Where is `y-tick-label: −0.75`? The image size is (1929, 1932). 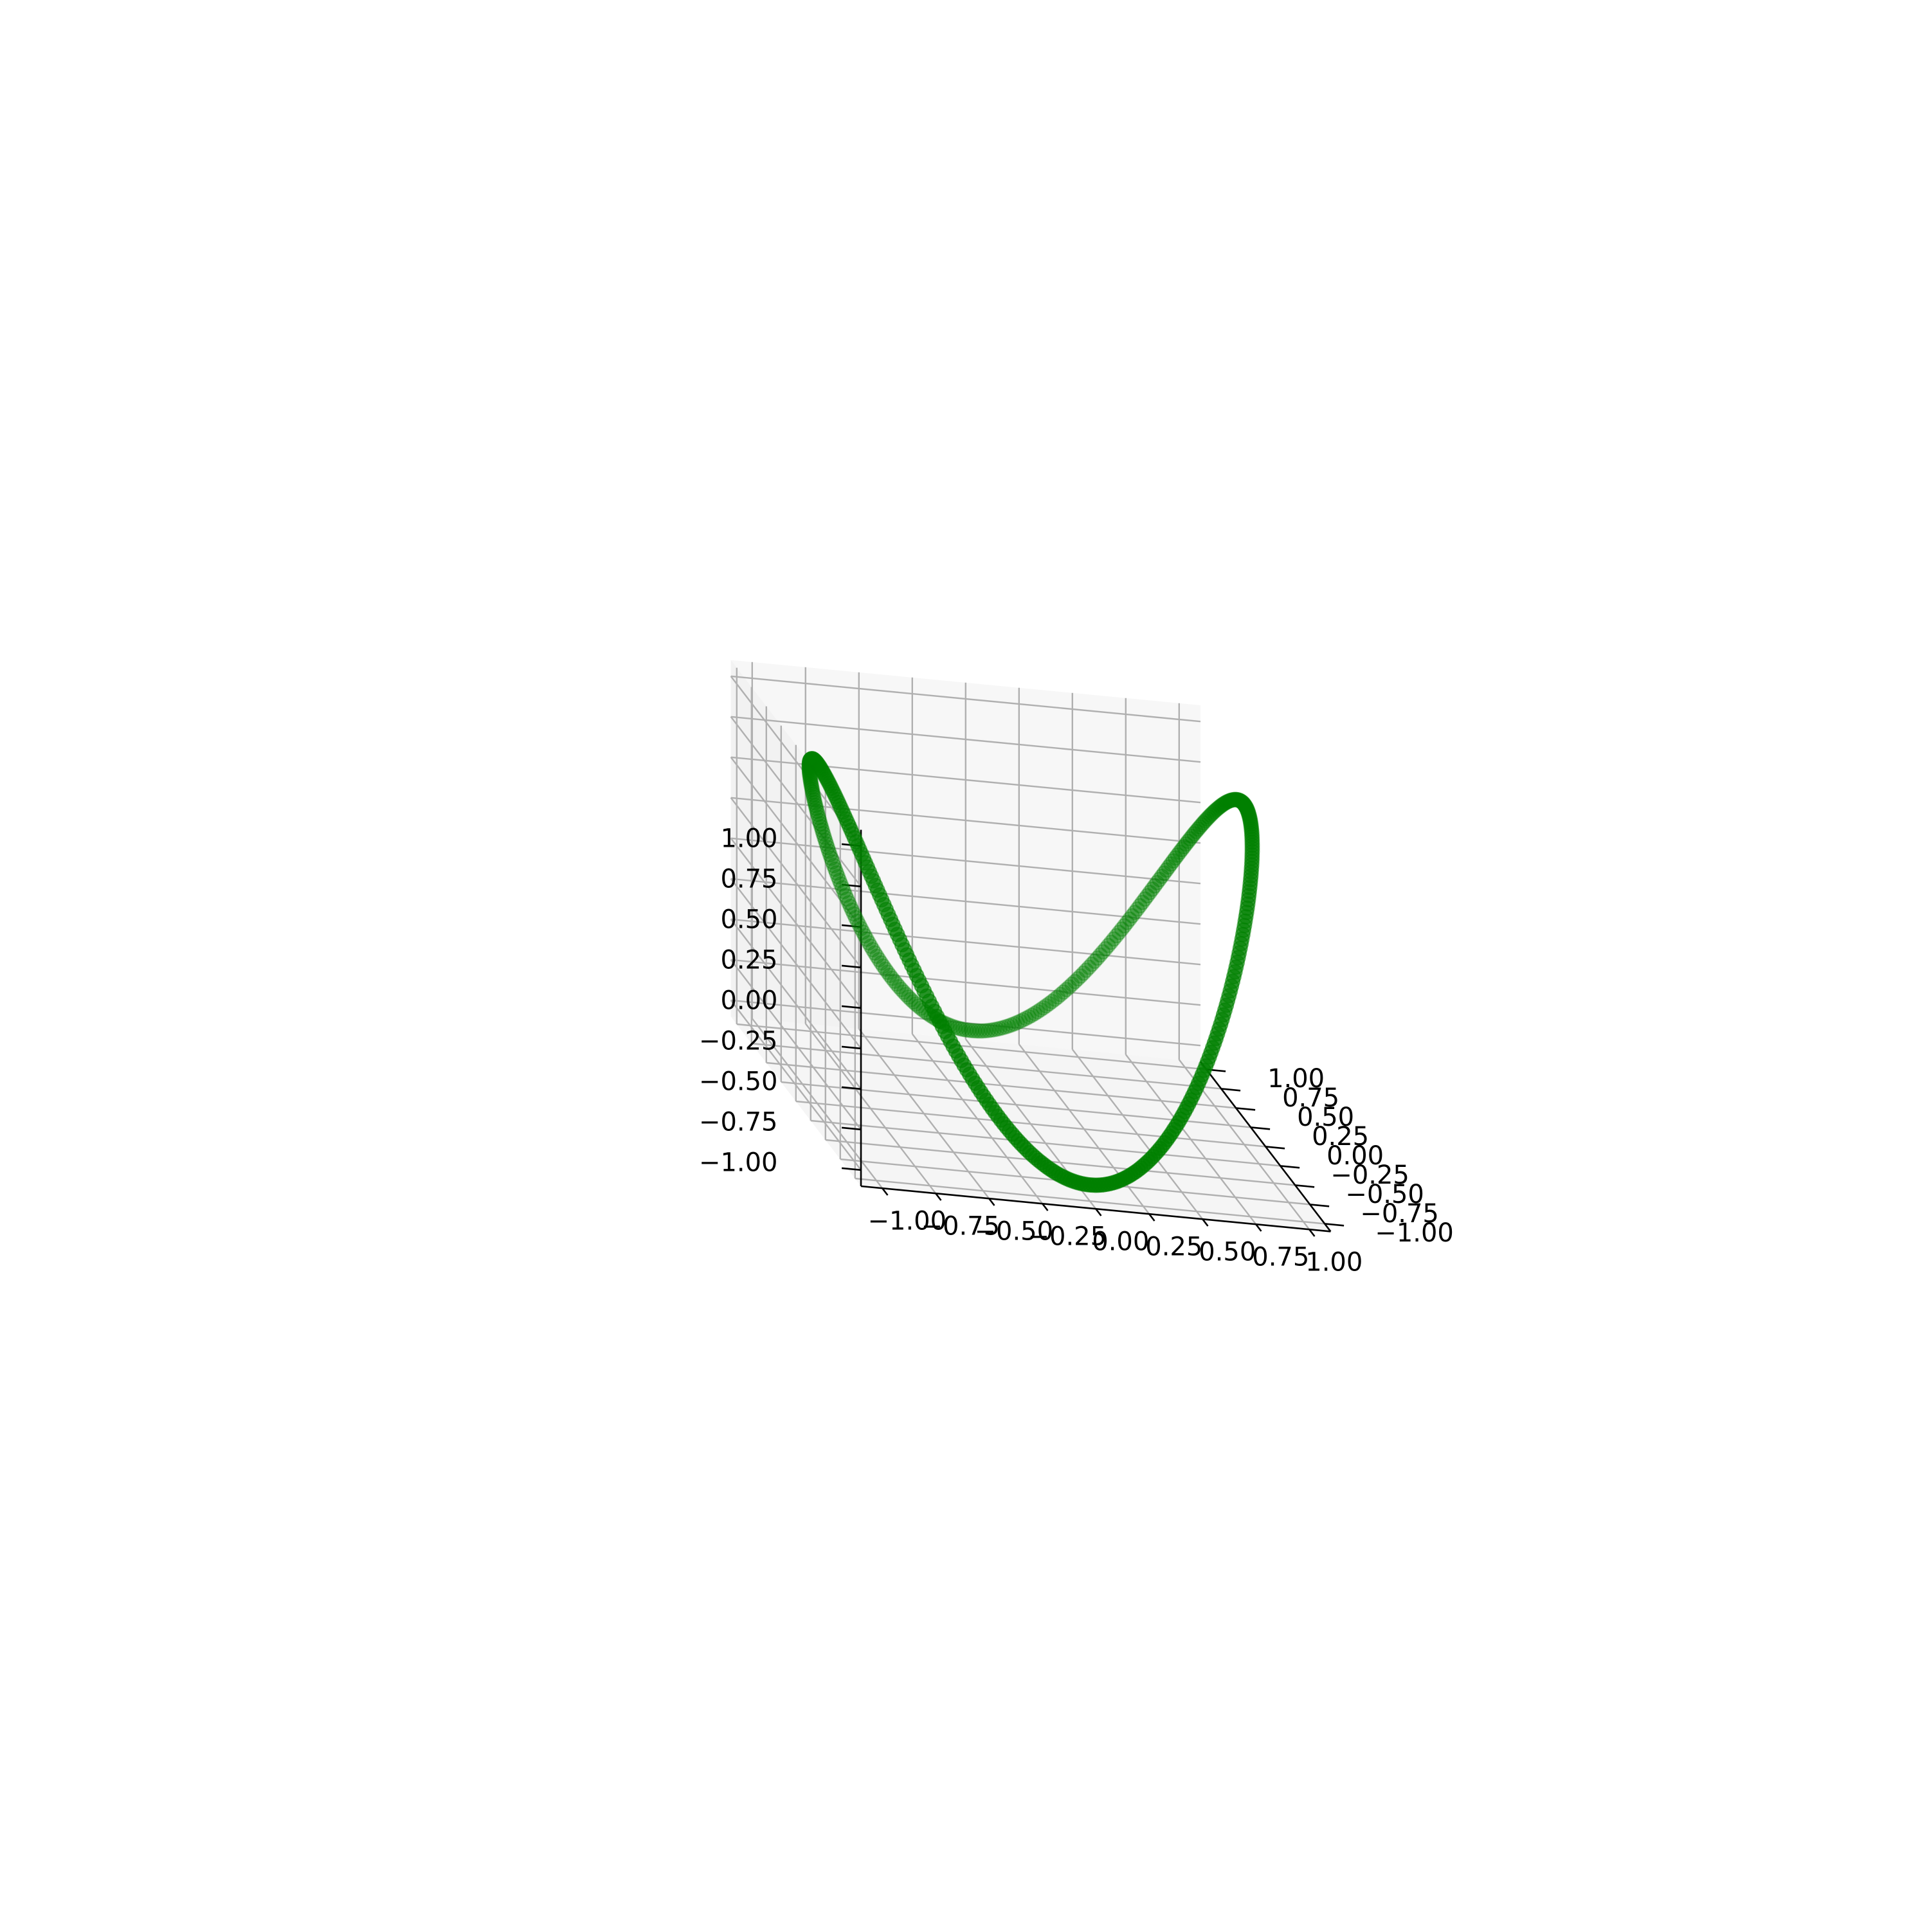 y-tick-label: −0.75 is located at coordinates (1399, 1214).